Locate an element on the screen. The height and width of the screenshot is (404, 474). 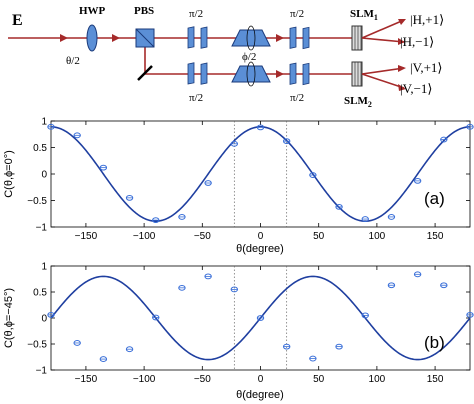
slm2-out-beam-down is located at coordinates (383, 81).